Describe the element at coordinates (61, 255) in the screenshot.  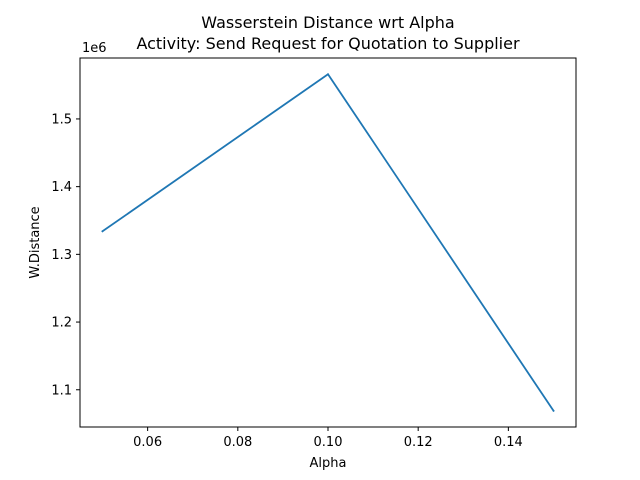
I see `y-tick-label: 1.3` at that location.